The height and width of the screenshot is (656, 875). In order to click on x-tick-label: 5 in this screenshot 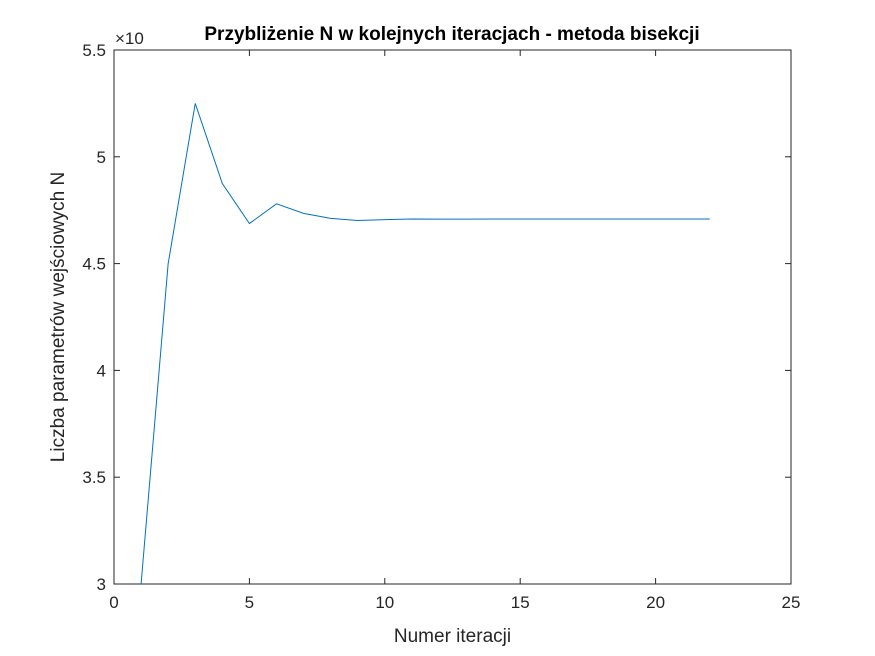, I will do `click(249, 602)`.